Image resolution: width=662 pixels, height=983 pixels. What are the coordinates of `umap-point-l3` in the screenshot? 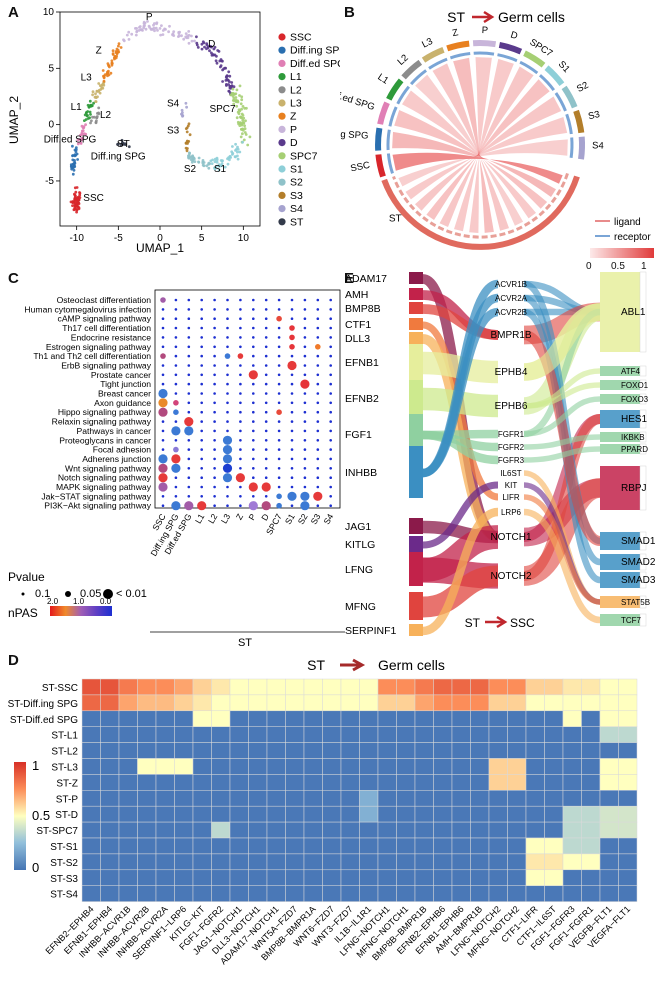 It's located at (97, 91).